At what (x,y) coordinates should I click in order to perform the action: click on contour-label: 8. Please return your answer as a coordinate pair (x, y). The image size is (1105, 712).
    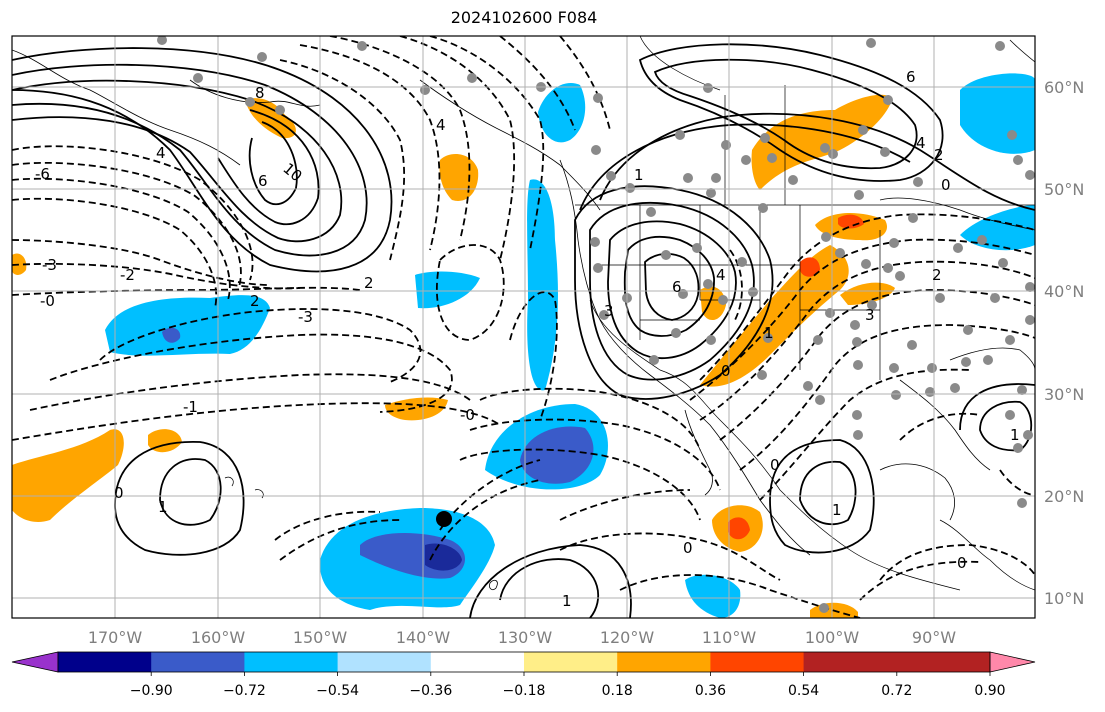
    Looking at the image, I should click on (260, 93).